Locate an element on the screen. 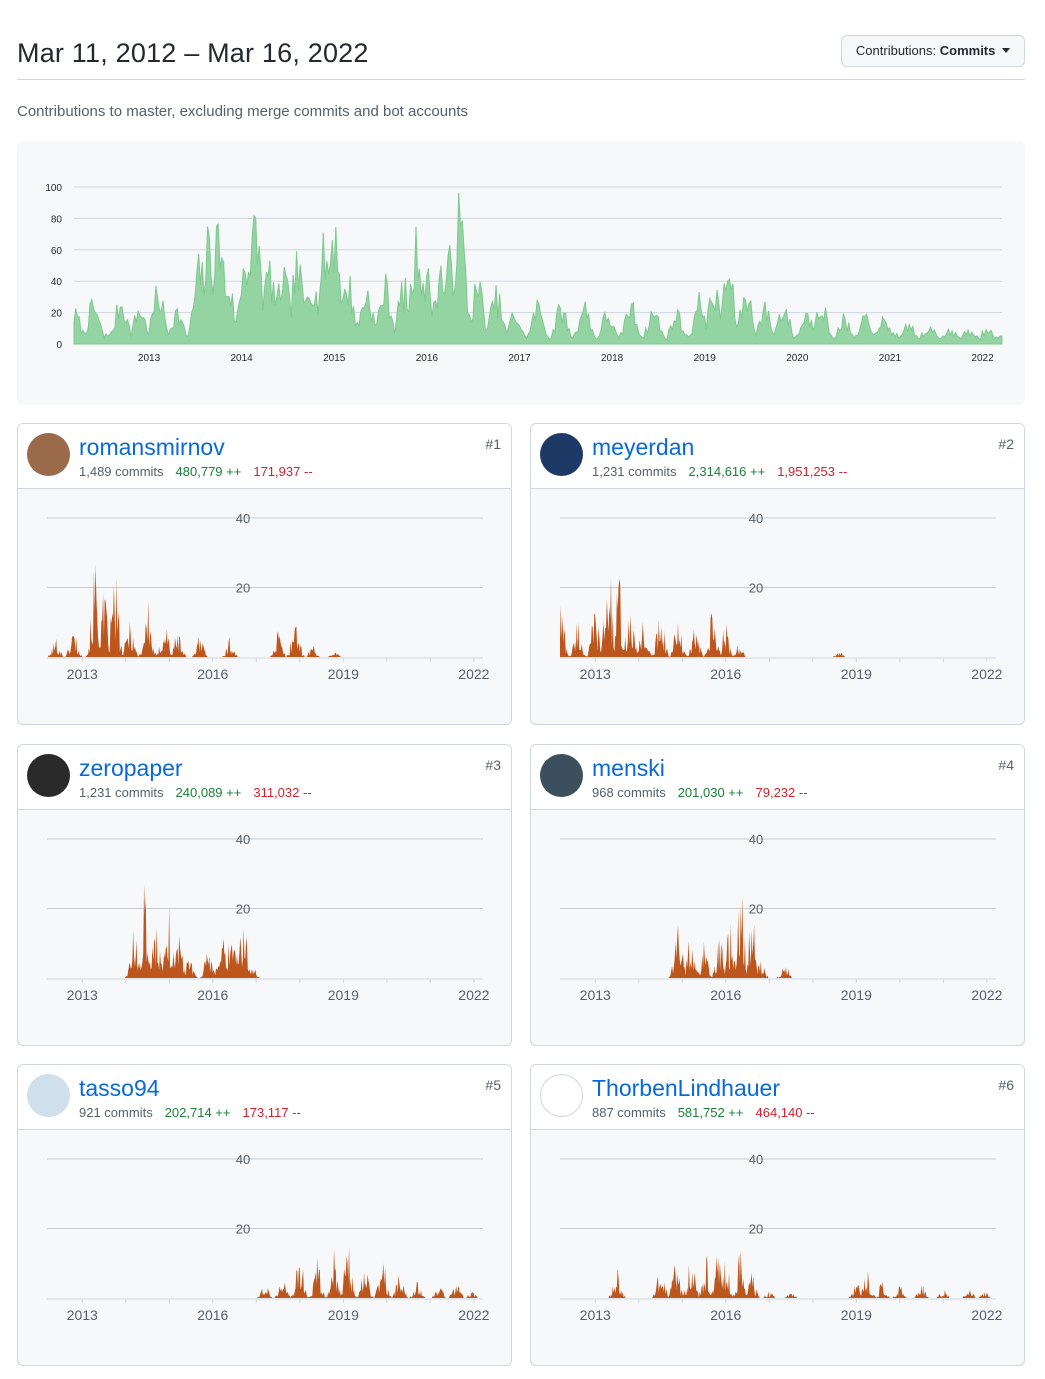  contributor-stats: 921 commits 202,714 ++ 173,117 -- is located at coordinates (190, 1112).